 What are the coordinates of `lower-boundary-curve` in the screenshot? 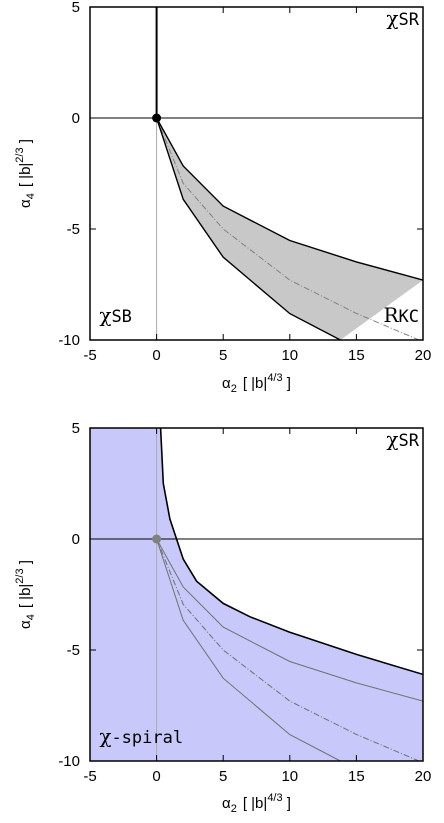 It's located at (248, 228).